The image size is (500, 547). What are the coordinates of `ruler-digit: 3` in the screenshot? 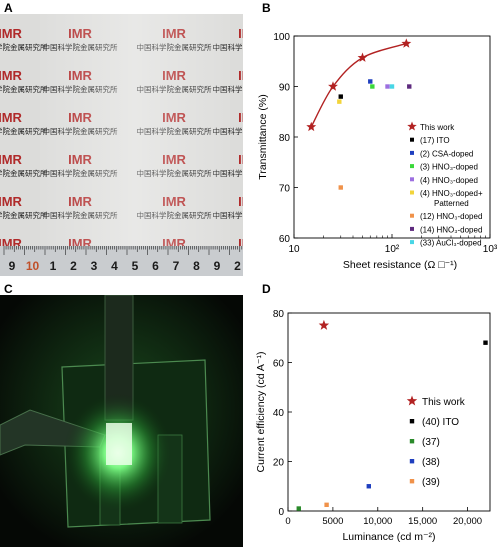 It's located at (94, 266).